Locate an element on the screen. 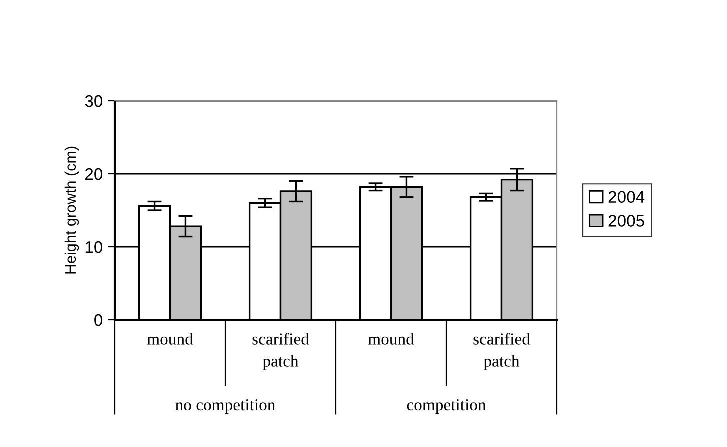 The image size is (727, 447). legend-label: 2005 is located at coordinates (626, 221).